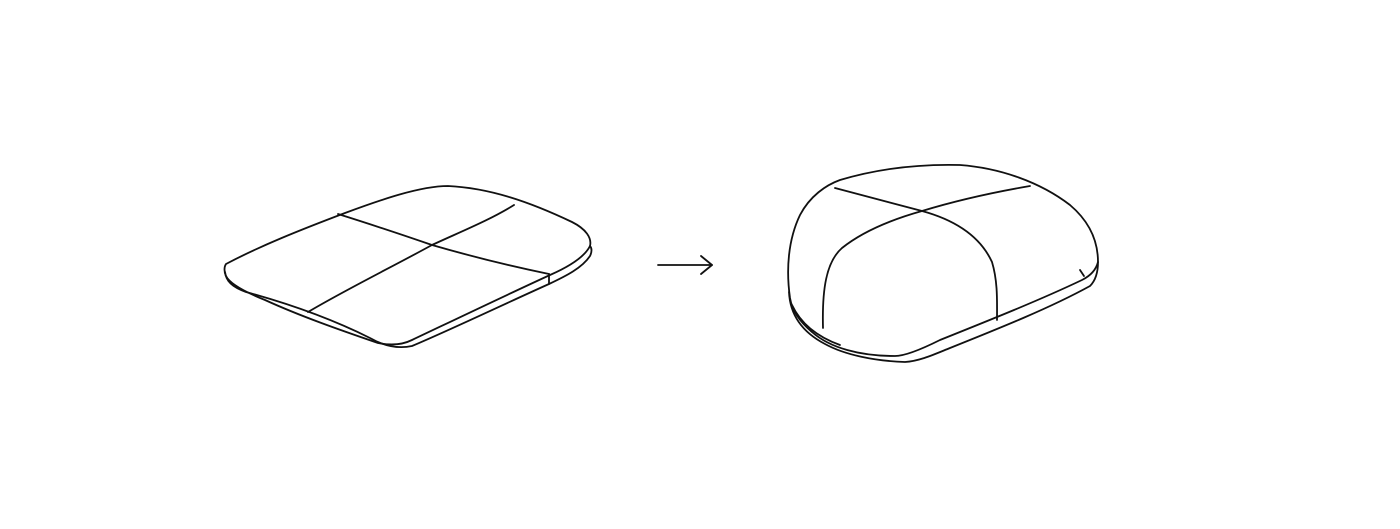 The image size is (1400, 529). I want to click on inflated-cushion-crease, so click(1082, 273).